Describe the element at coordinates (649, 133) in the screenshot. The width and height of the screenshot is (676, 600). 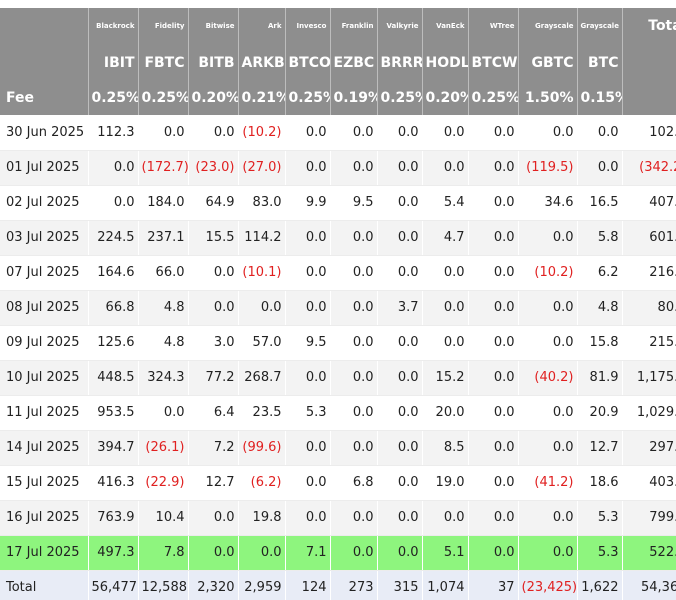
I see `flow-value: 102.1` at that location.